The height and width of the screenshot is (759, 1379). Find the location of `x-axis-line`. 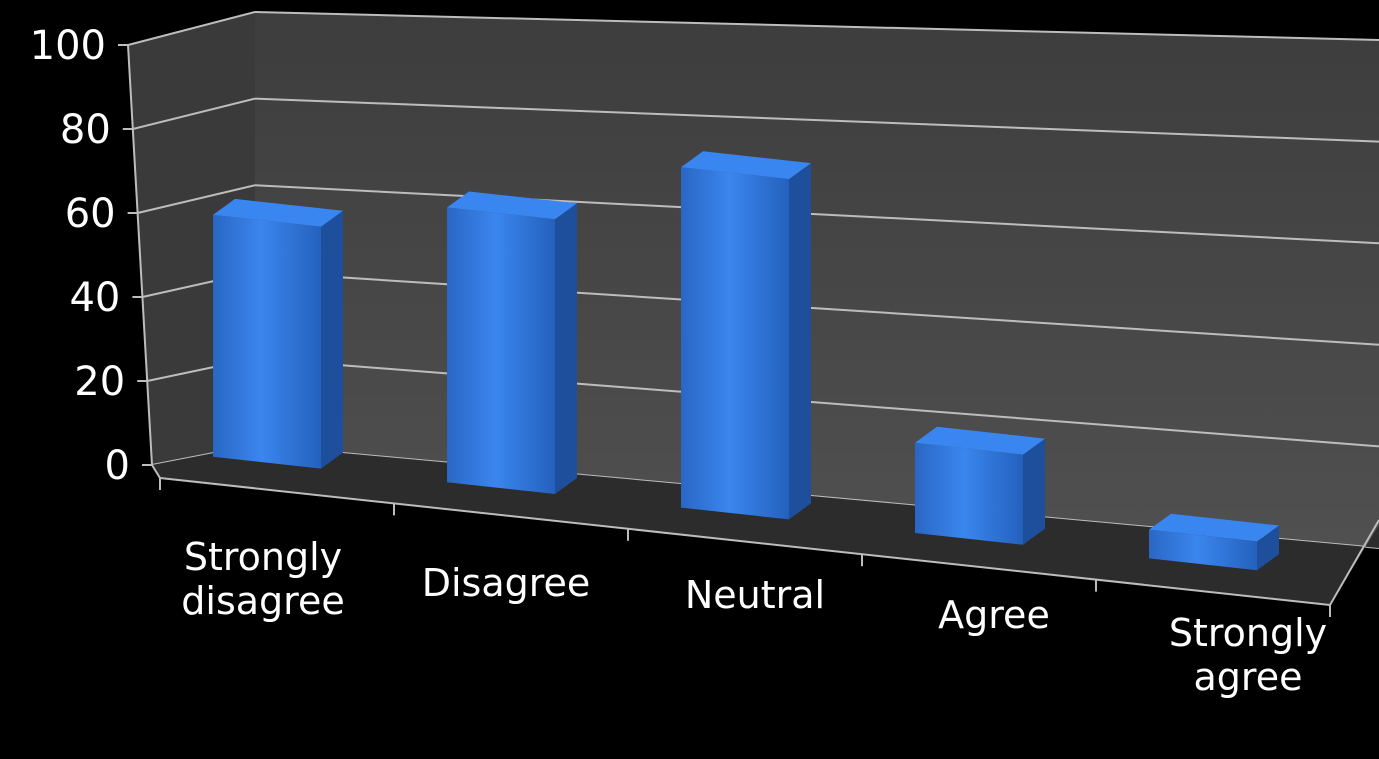

x-axis-line is located at coordinates (745, 541).